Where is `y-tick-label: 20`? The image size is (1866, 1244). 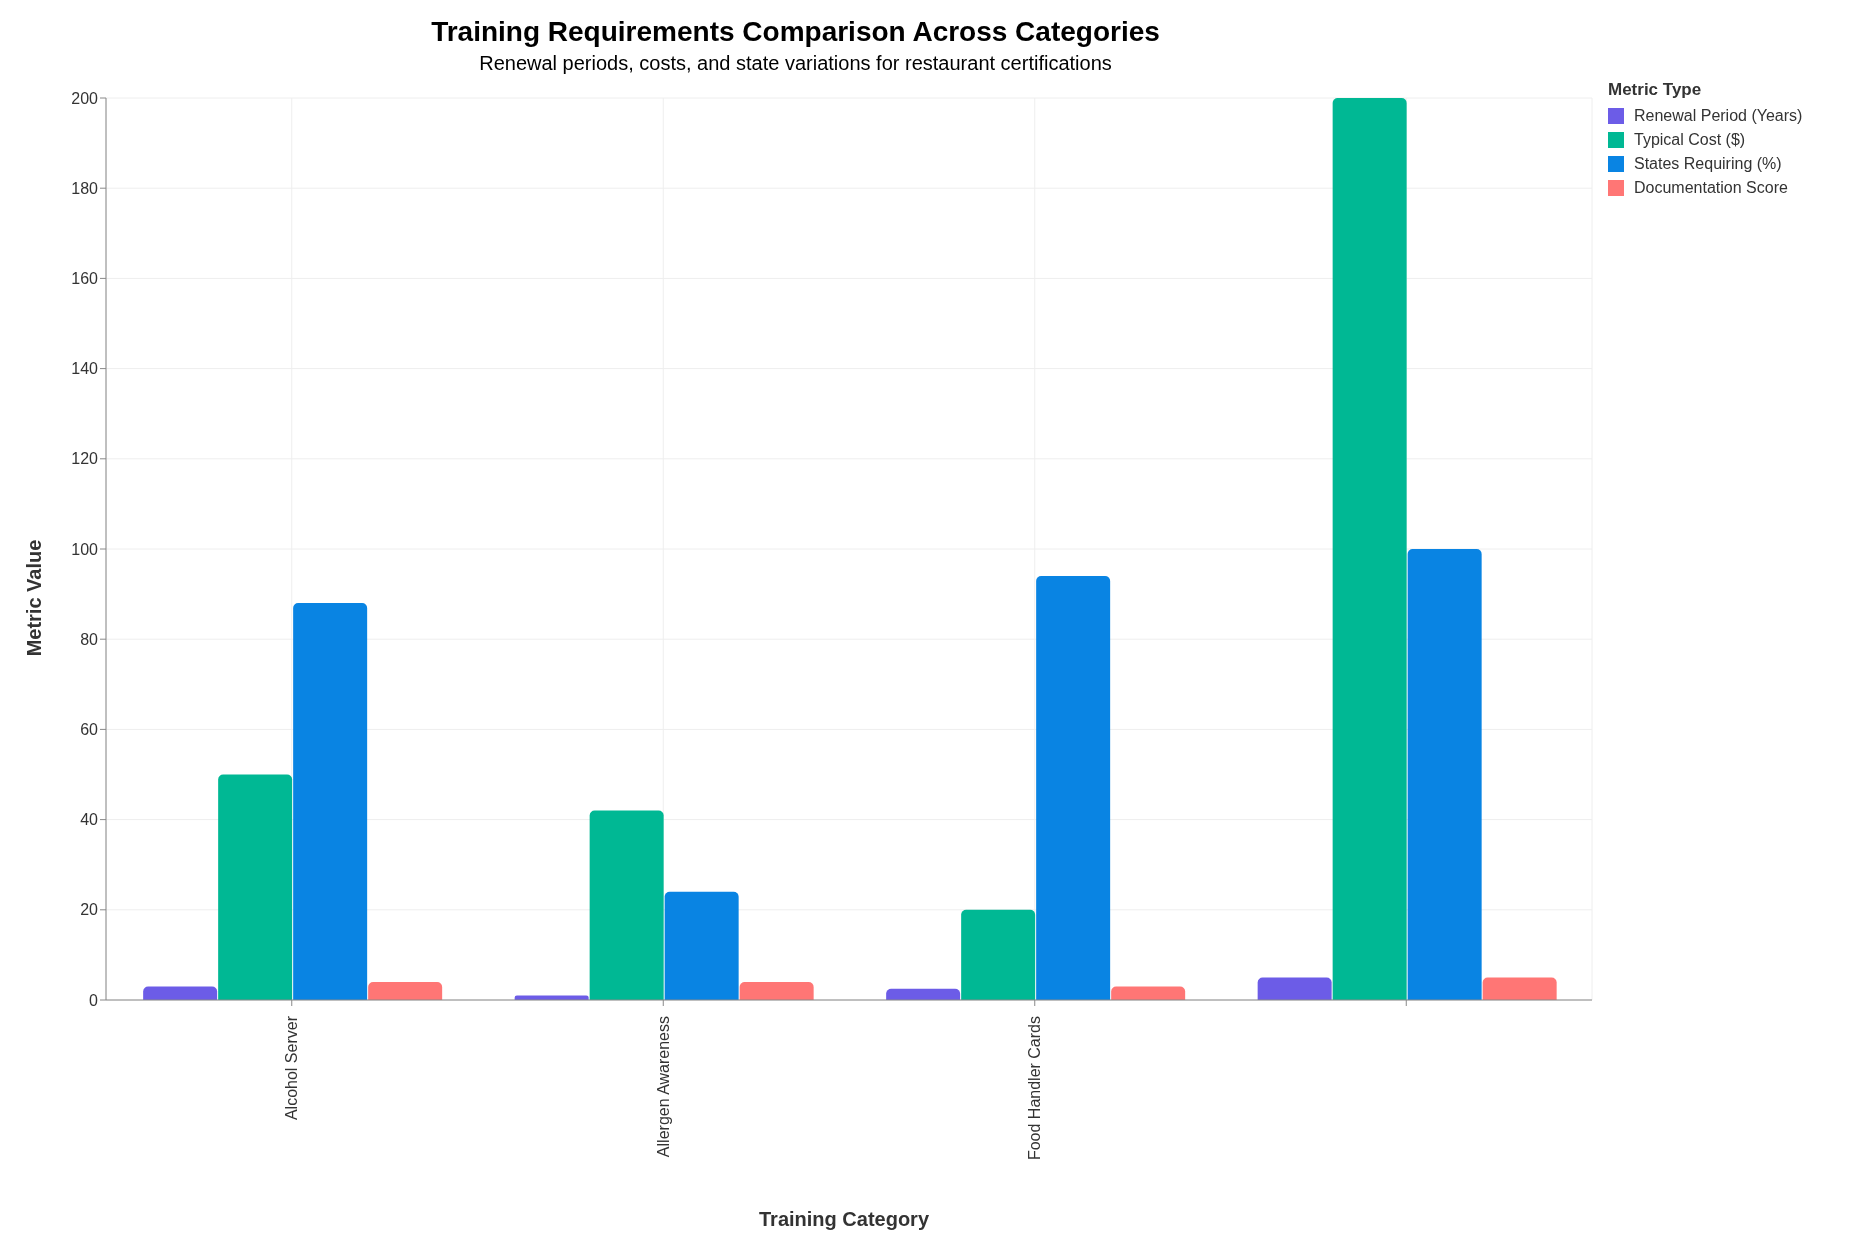 y-tick-label: 20 is located at coordinates (89, 910).